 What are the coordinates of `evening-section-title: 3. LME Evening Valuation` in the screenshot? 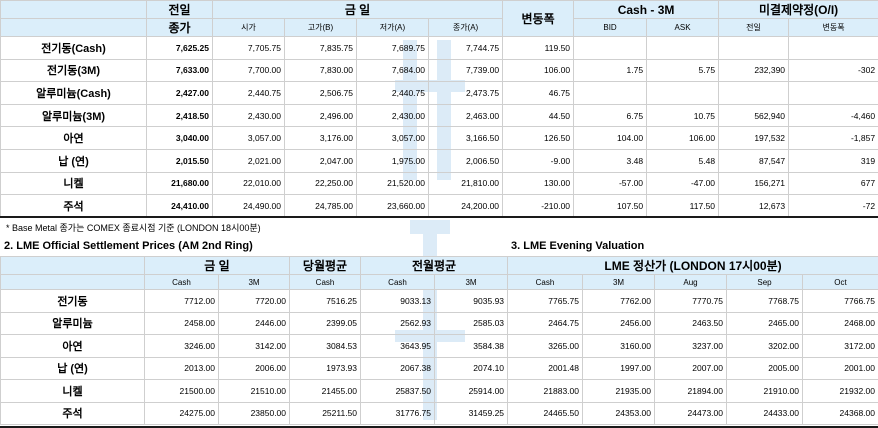 It's located at (578, 246).